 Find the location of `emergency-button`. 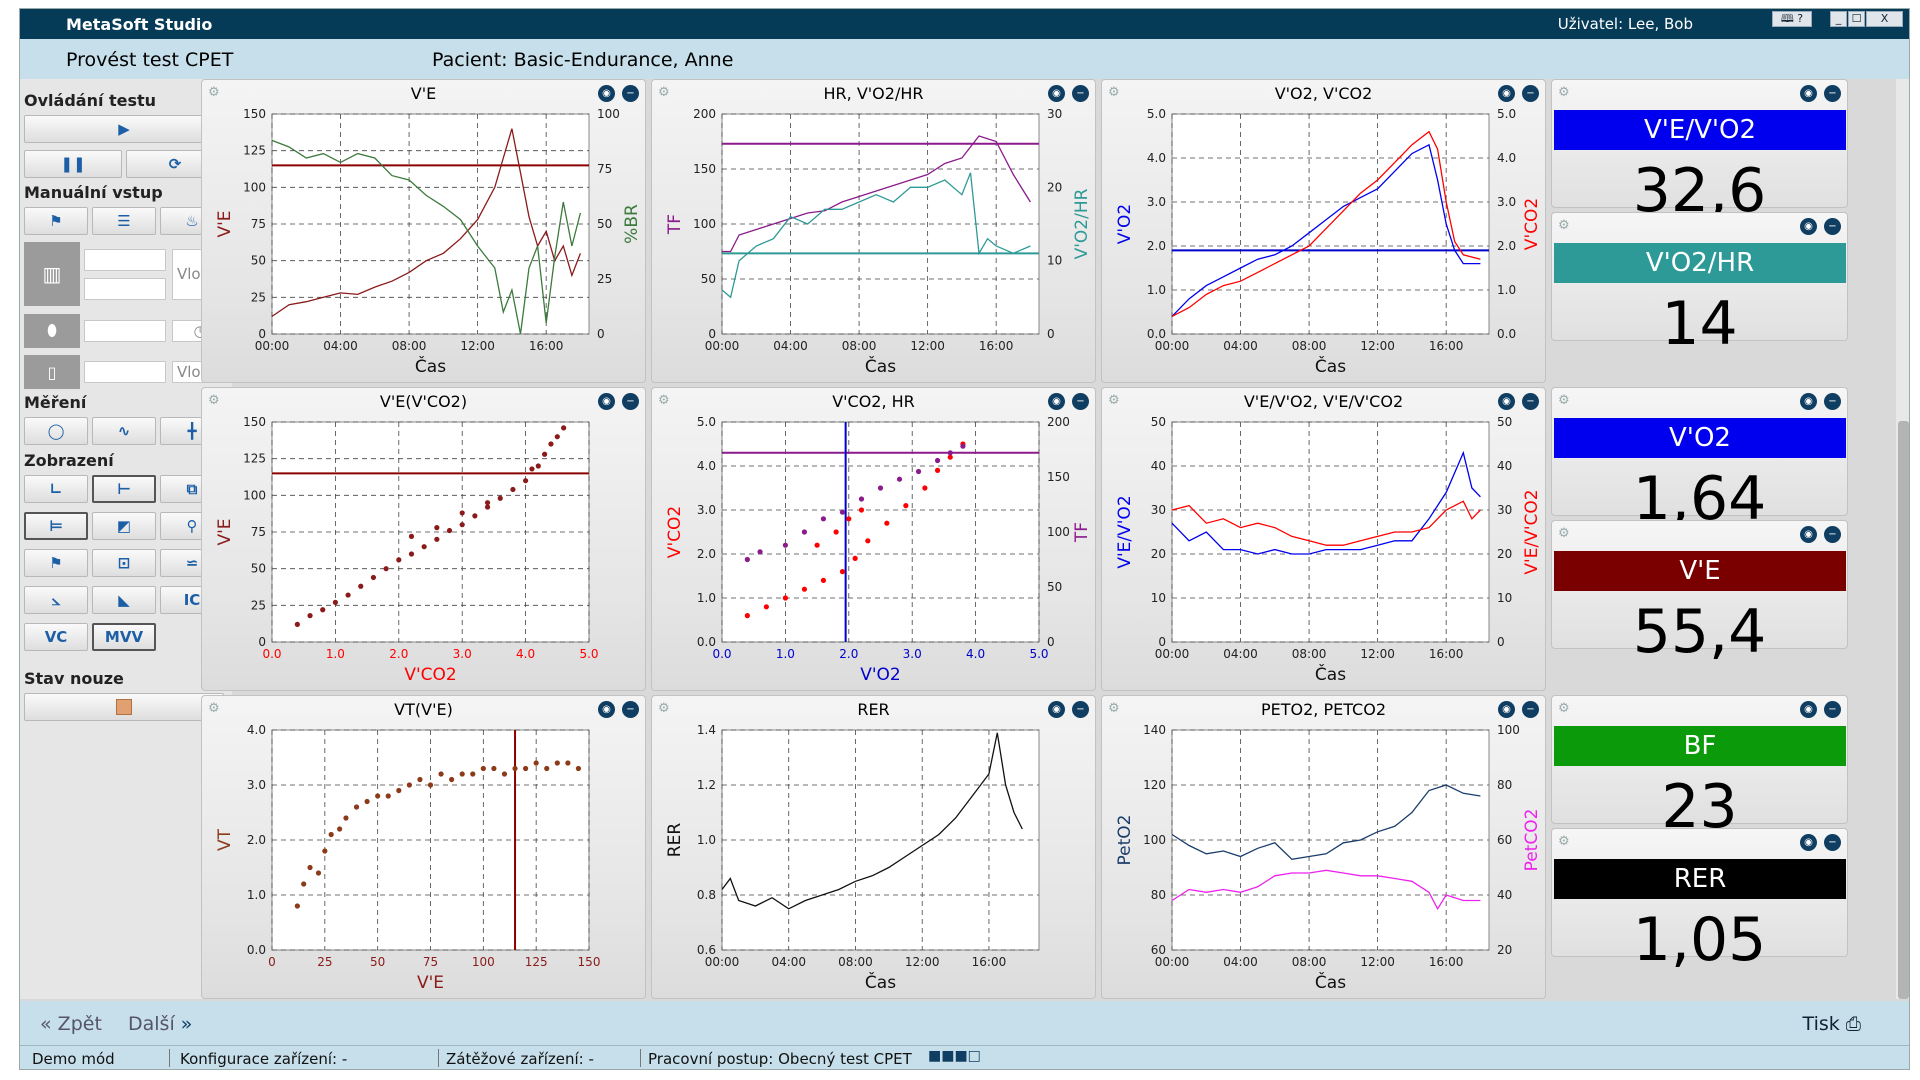

emergency-button is located at coordinates (124, 707).